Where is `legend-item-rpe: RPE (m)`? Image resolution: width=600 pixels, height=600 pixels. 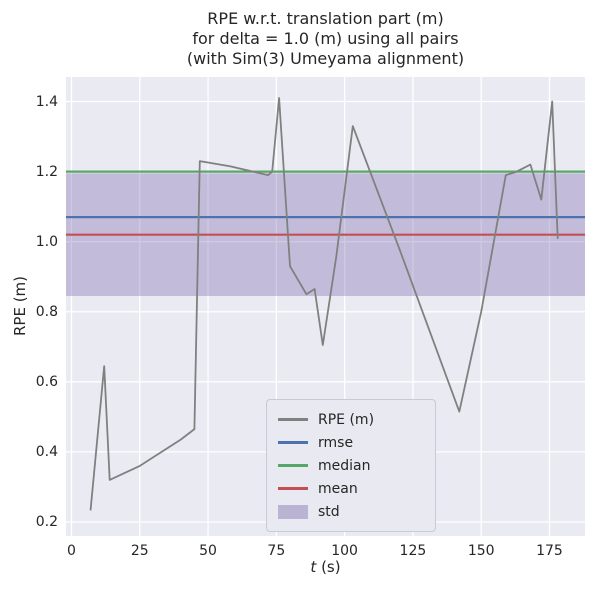
legend-item-rpe: RPE (m) is located at coordinates (351, 419).